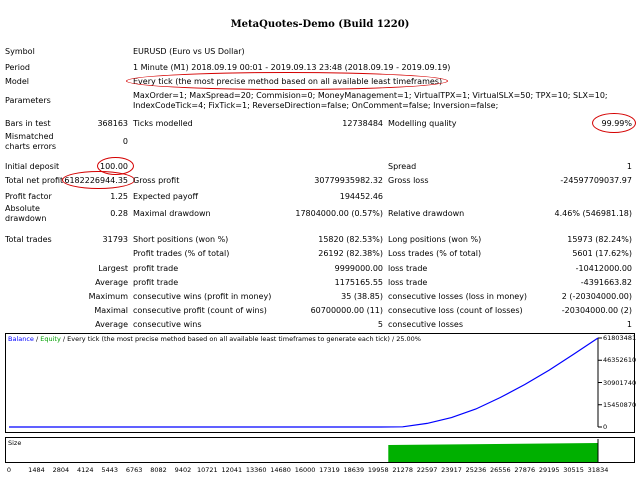  What do you see at coordinates (28, 100) in the screenshot?
I see `parameters-label: Parameters` at bounding box center [28, 100].